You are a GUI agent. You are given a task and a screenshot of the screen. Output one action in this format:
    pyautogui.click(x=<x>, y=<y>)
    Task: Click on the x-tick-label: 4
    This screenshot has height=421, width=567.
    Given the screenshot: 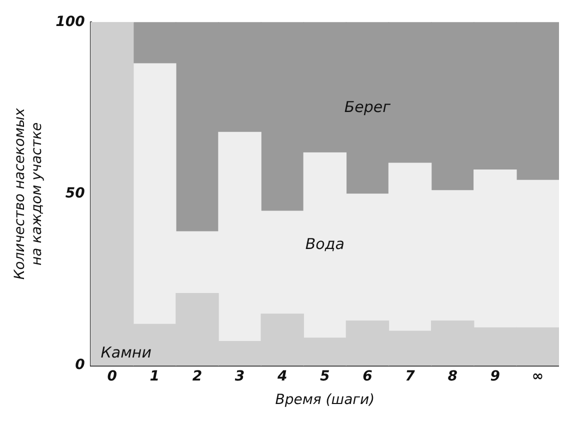 What is the action you would take?
    pyautogui.click(x=282, y=376)
    